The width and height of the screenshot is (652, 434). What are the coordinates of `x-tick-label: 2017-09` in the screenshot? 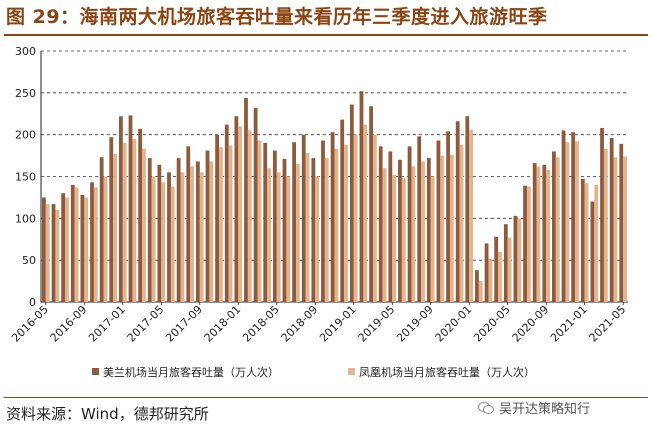 It's located at (184, 324).